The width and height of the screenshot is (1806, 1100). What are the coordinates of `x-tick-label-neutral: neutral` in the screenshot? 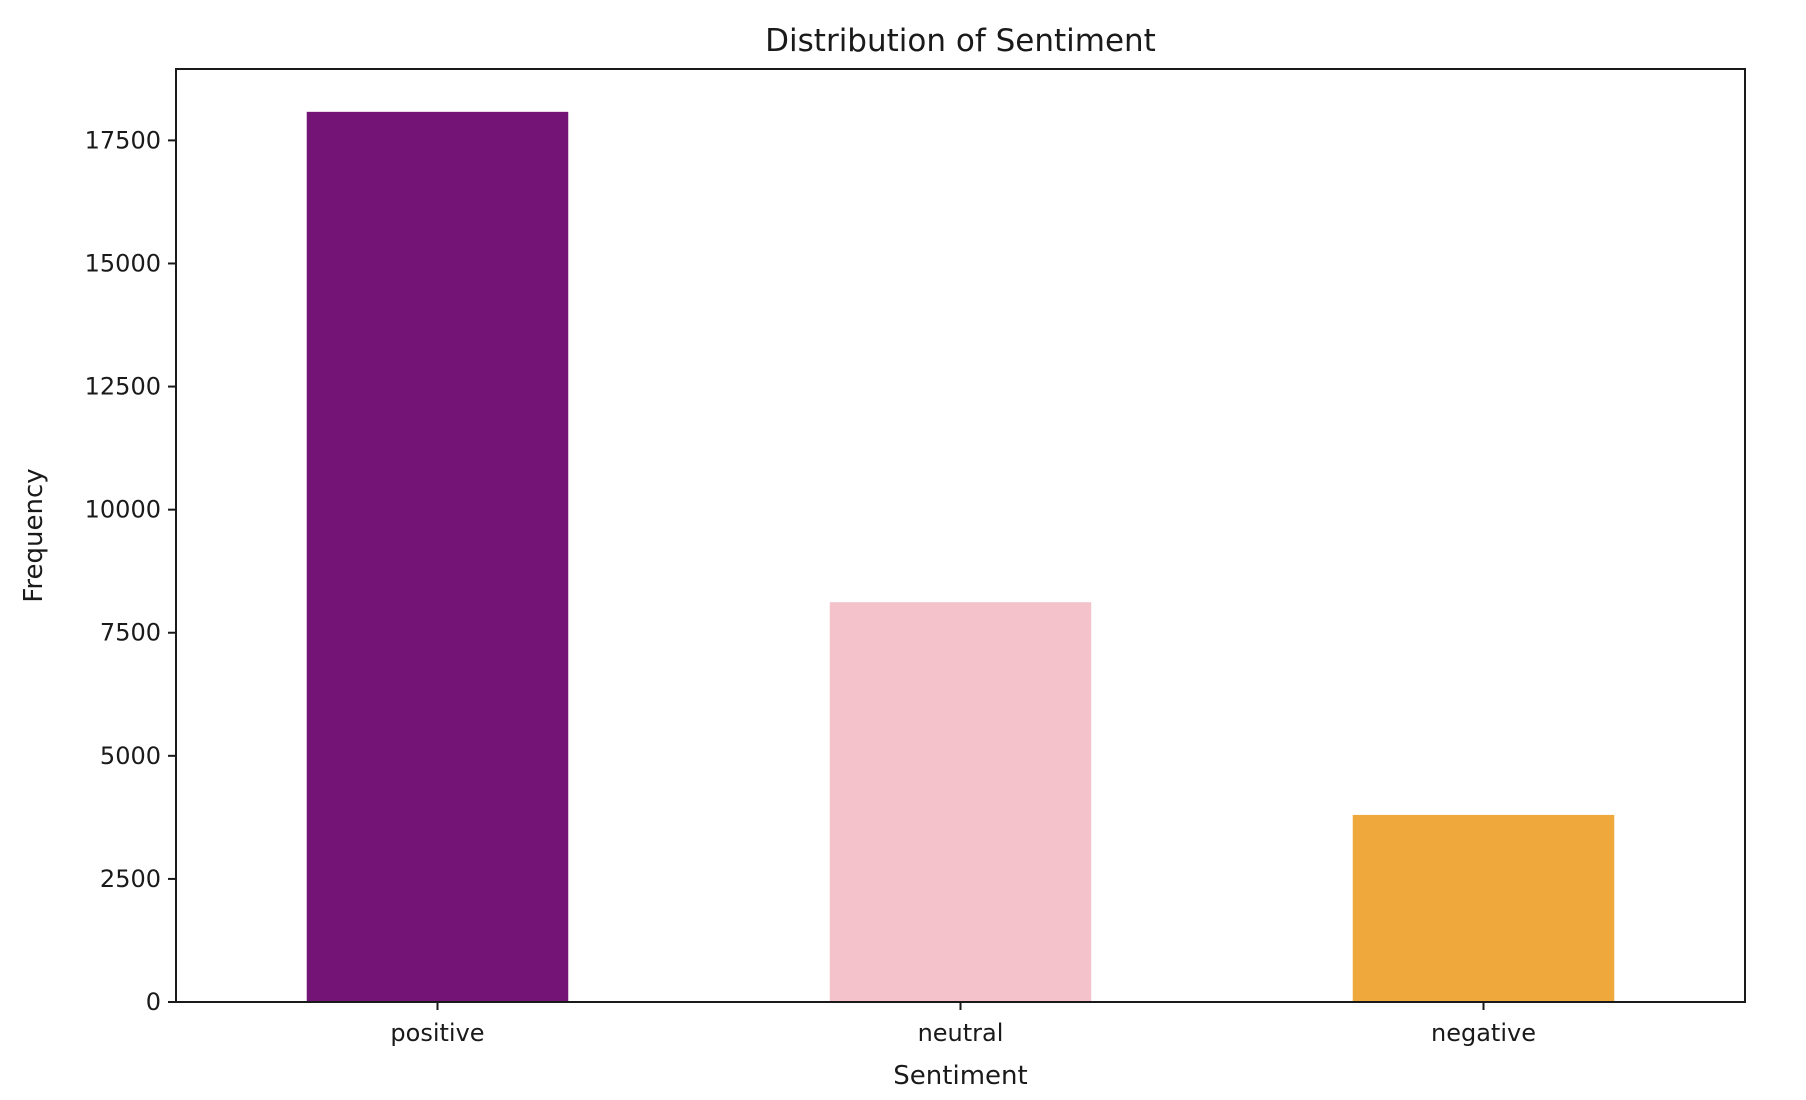 It's located at (961, 1033).